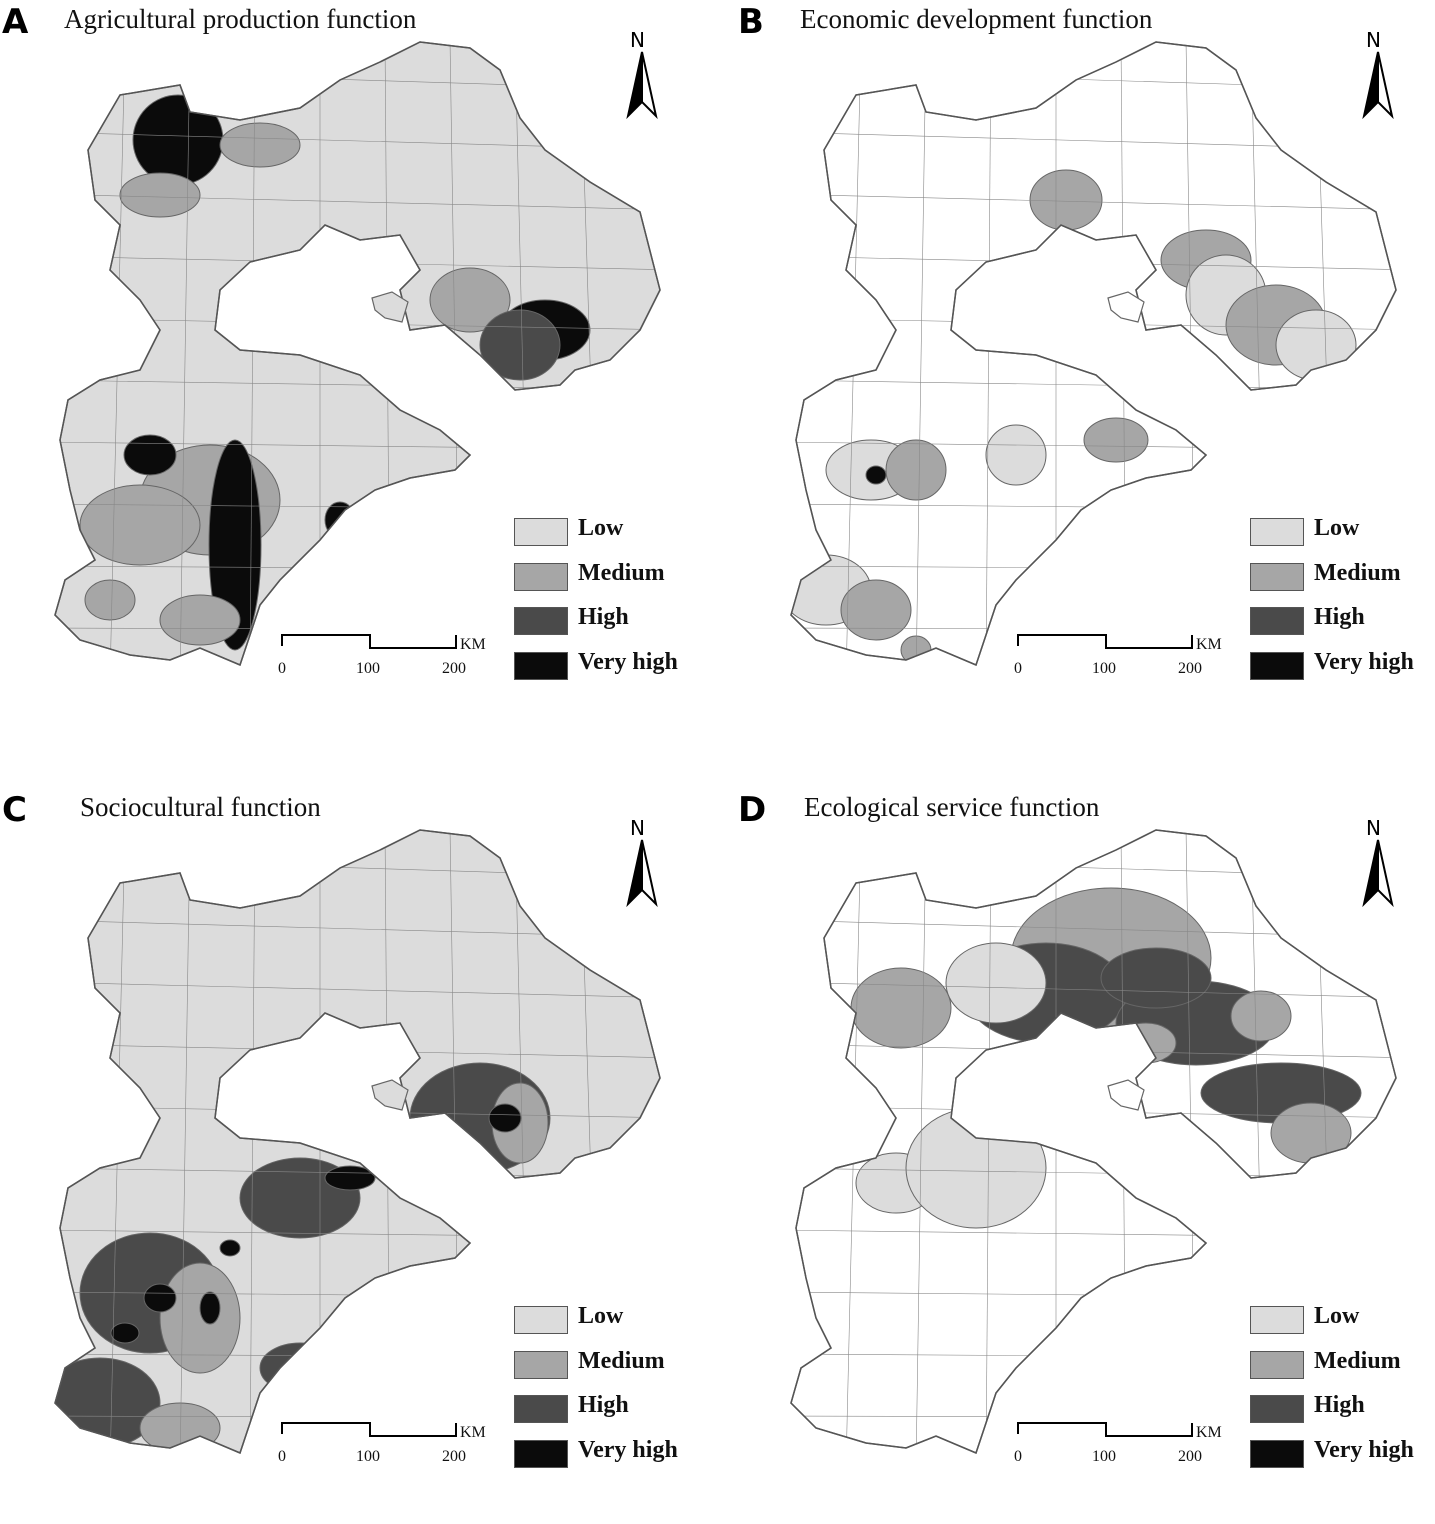 The width and height of the screenshot is (1435, 1524). What do you see at coordinates (240, 19) in the screenshot?
I see `panel-title: Agricultural production function` at bounding box center [240, 19].